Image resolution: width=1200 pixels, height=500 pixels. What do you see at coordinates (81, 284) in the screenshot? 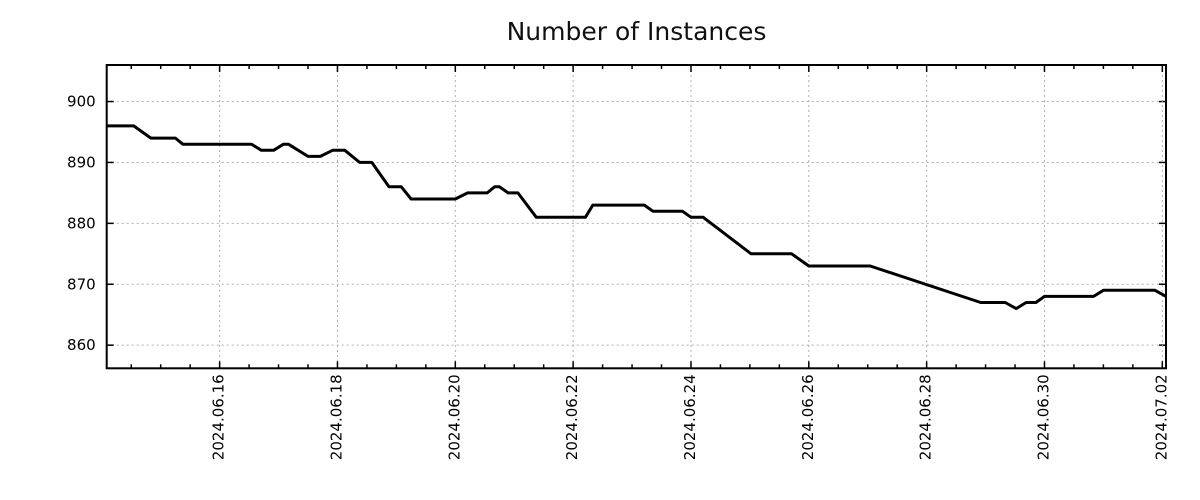
I see `y-tick-label: 870` at bounding box center [81, 284].